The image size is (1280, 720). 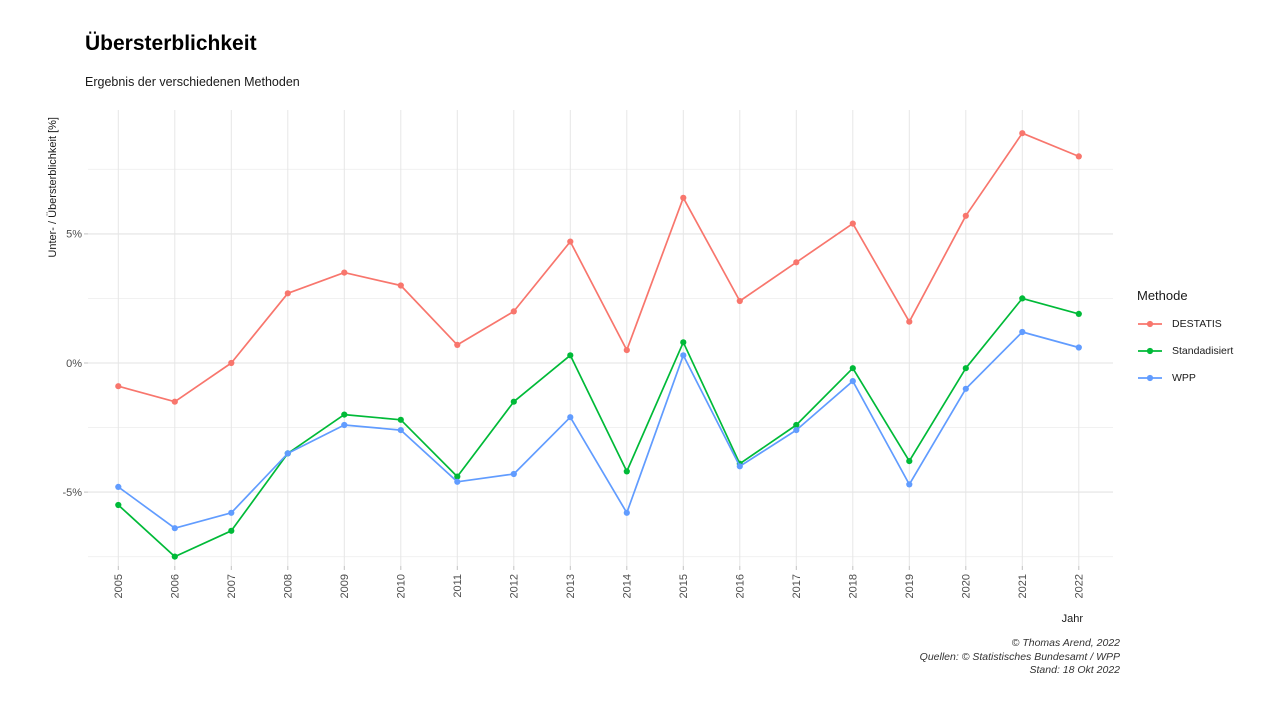 I want to click on y-tick-label: -5%, so click(x=72, y=493).